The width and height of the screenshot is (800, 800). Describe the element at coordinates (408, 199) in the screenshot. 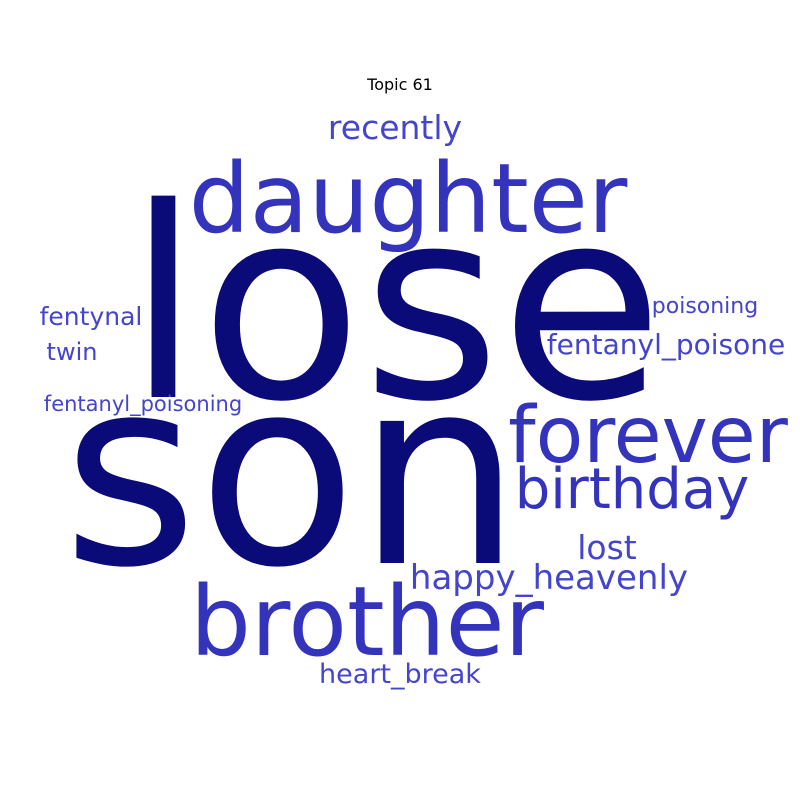

I see `word-daughter: daughter` at that location.